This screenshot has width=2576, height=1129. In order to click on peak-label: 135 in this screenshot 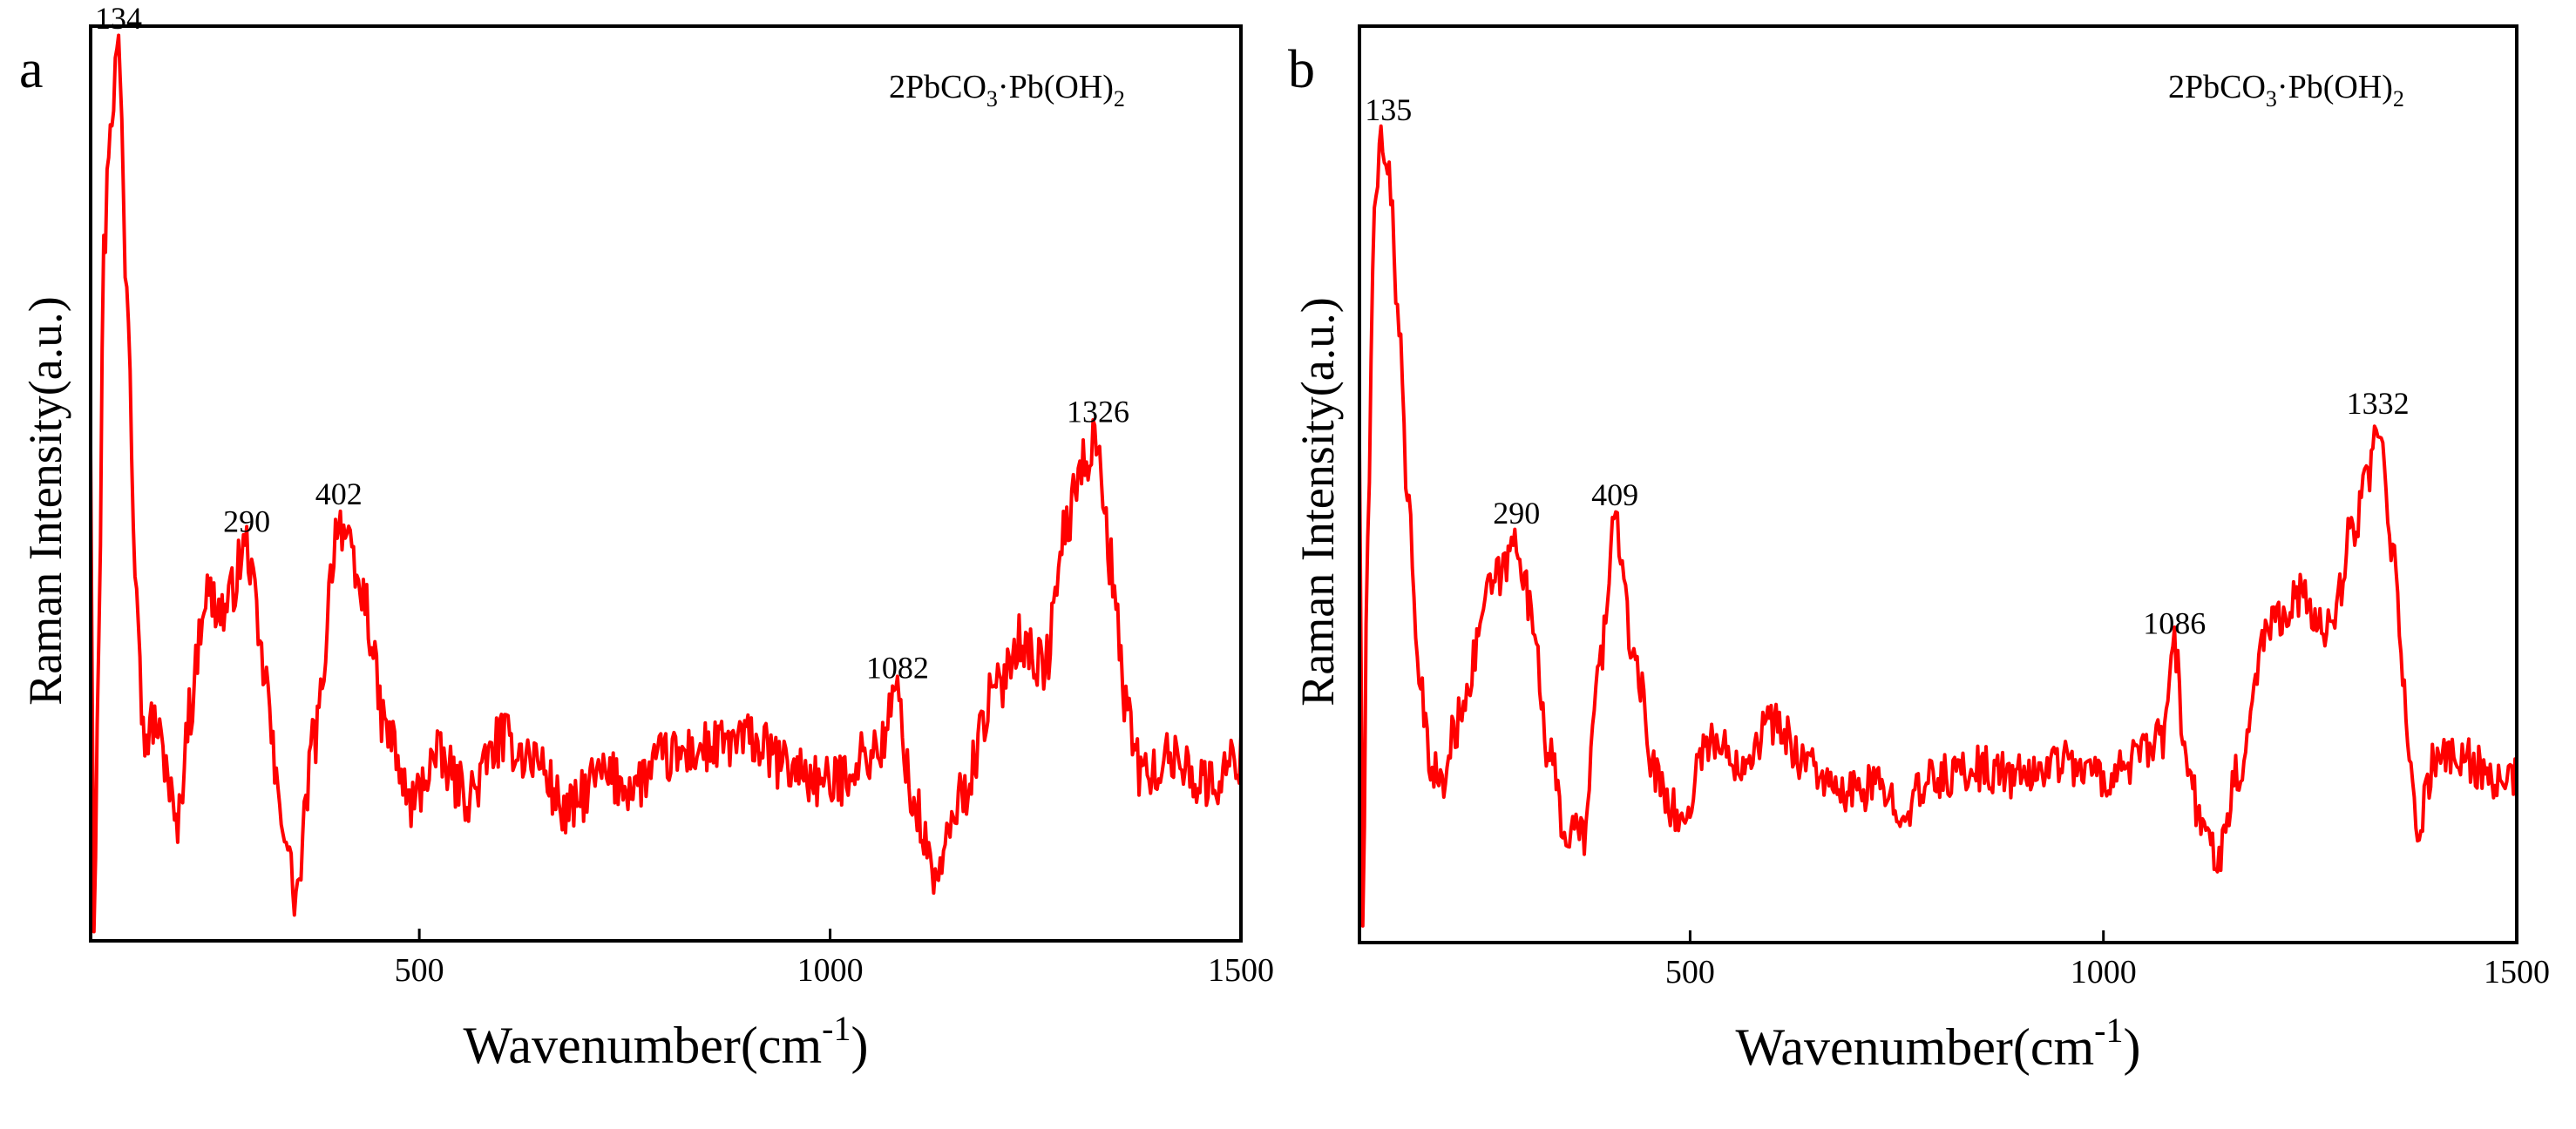, I will do `click(1389, 109)`.